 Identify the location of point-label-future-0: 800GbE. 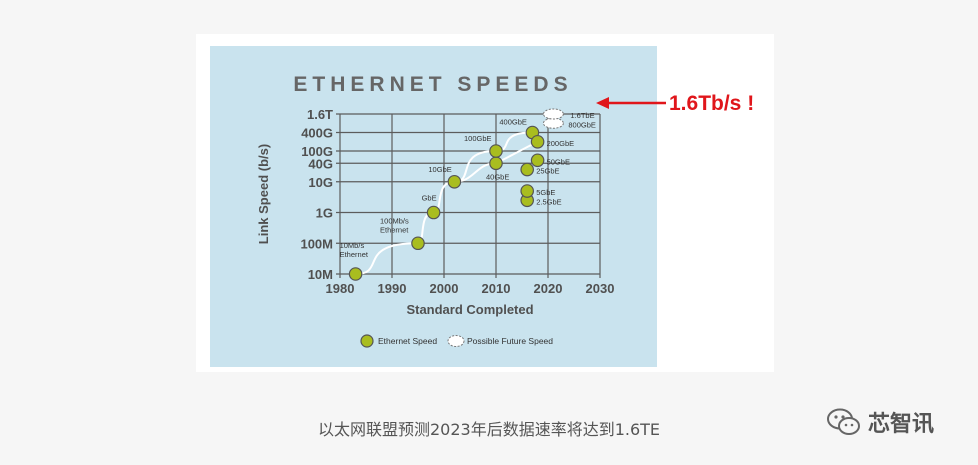
(582, 124).